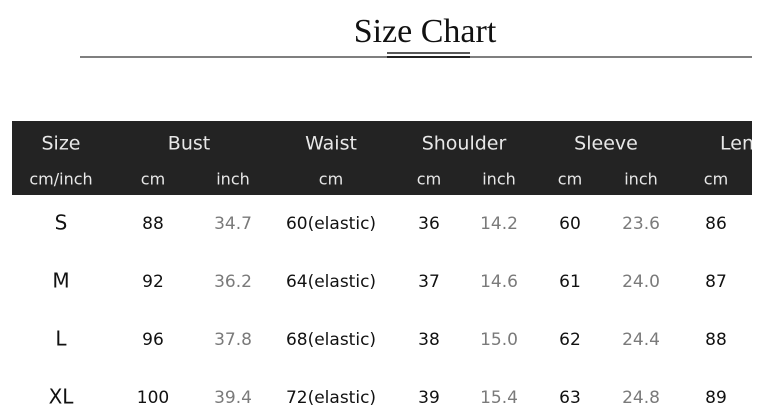 Image resolution: width=762 pixels, height=419 pixels. What do you see at coordinates (233, 224) in the screenshot?
I see `cell: 34.7` at bounding box center [233, 224].